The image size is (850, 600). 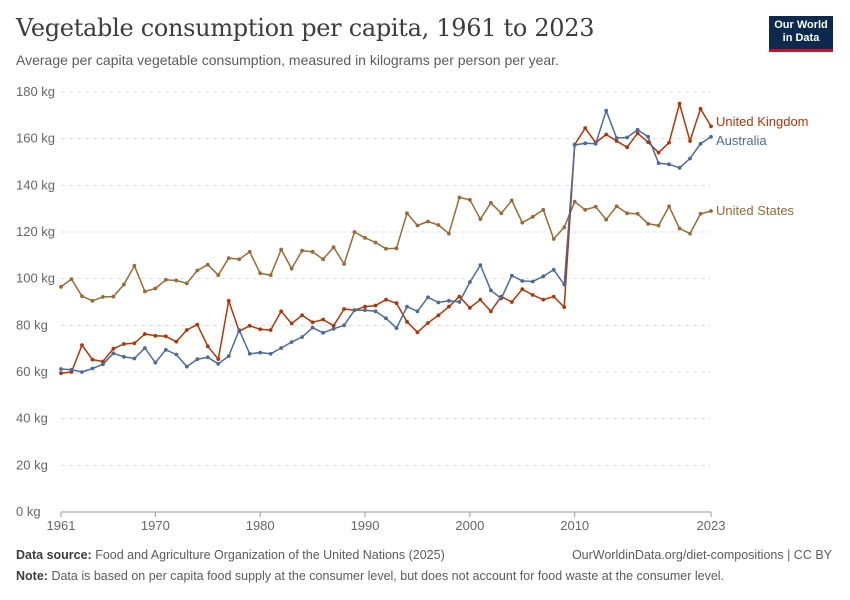 I want to click on point-united-kingdom-1980, so click(x=260, y=329).